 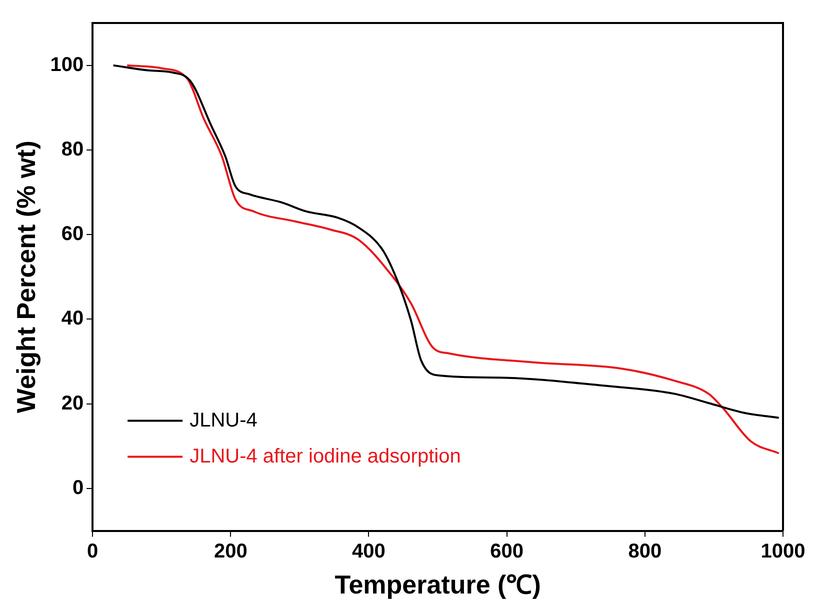 I want to click on x-axis-title: Temperature (℃), so click(x=437, y=585).